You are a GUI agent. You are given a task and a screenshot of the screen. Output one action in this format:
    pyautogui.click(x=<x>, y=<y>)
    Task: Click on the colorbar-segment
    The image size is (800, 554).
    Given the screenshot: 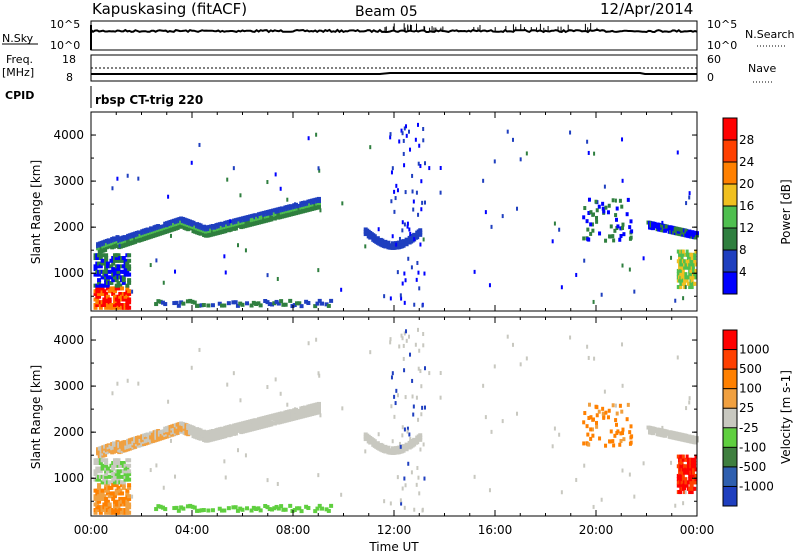 What is the action you would take?
    pyautogui.click(x=730, y=217)
    